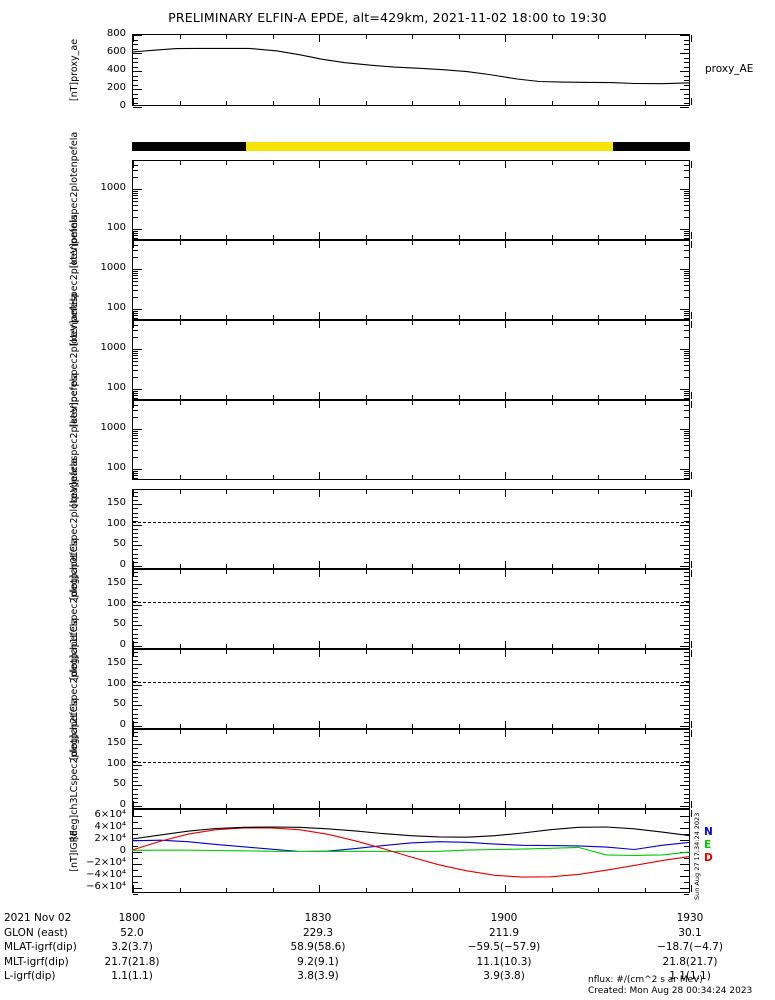  What do you see at coordinates (412, 770) in the screenshot?
I see `panel-pa-ch3lc` at bounding box center [412, 770].